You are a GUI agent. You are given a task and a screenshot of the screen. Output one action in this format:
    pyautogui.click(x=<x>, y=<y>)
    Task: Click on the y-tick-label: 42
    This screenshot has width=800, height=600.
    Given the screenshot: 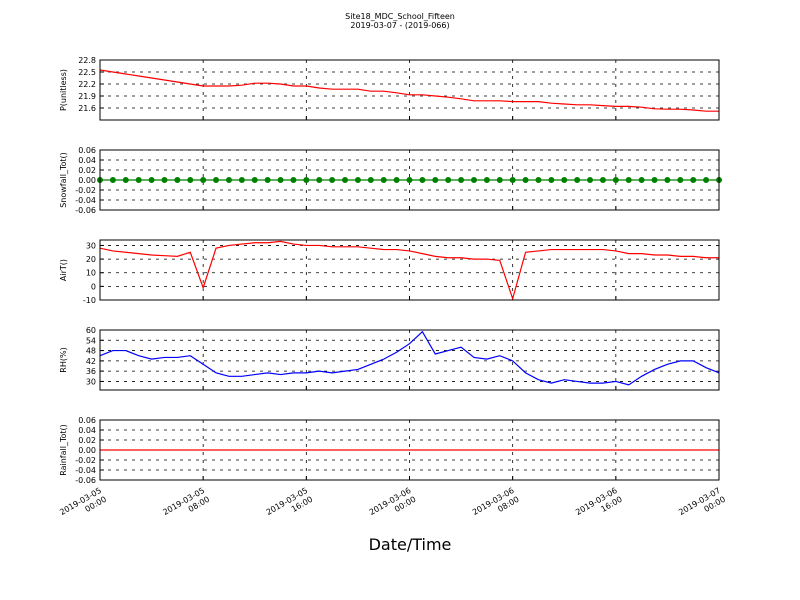 What is the action you would take?
    pyautogui.click(x=91, y=361)
    